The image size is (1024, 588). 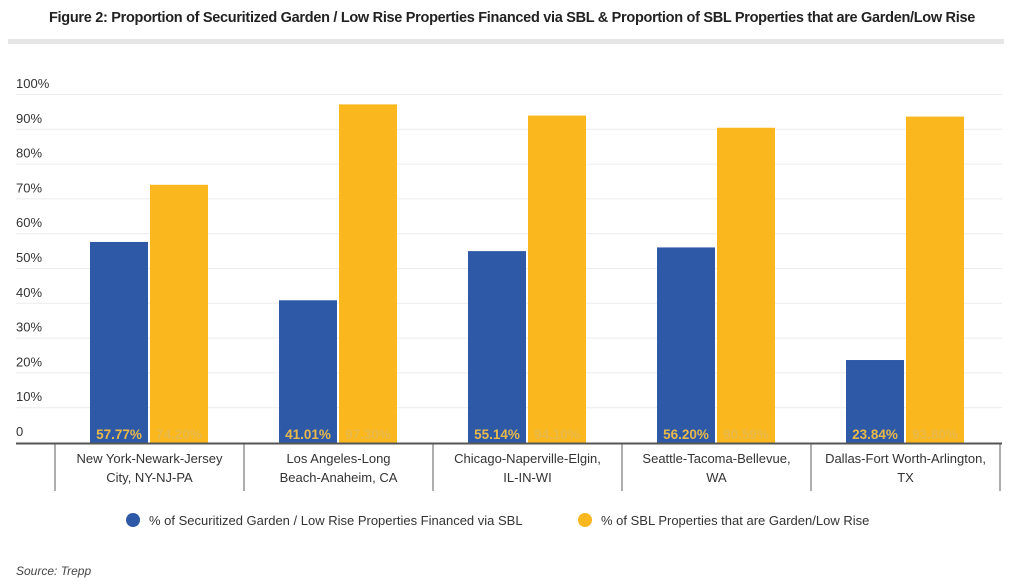 What do you see at coordinates (686, 434) in the screenshot?
I see `data-label: 56.20%` at bounding box center [686, 434].